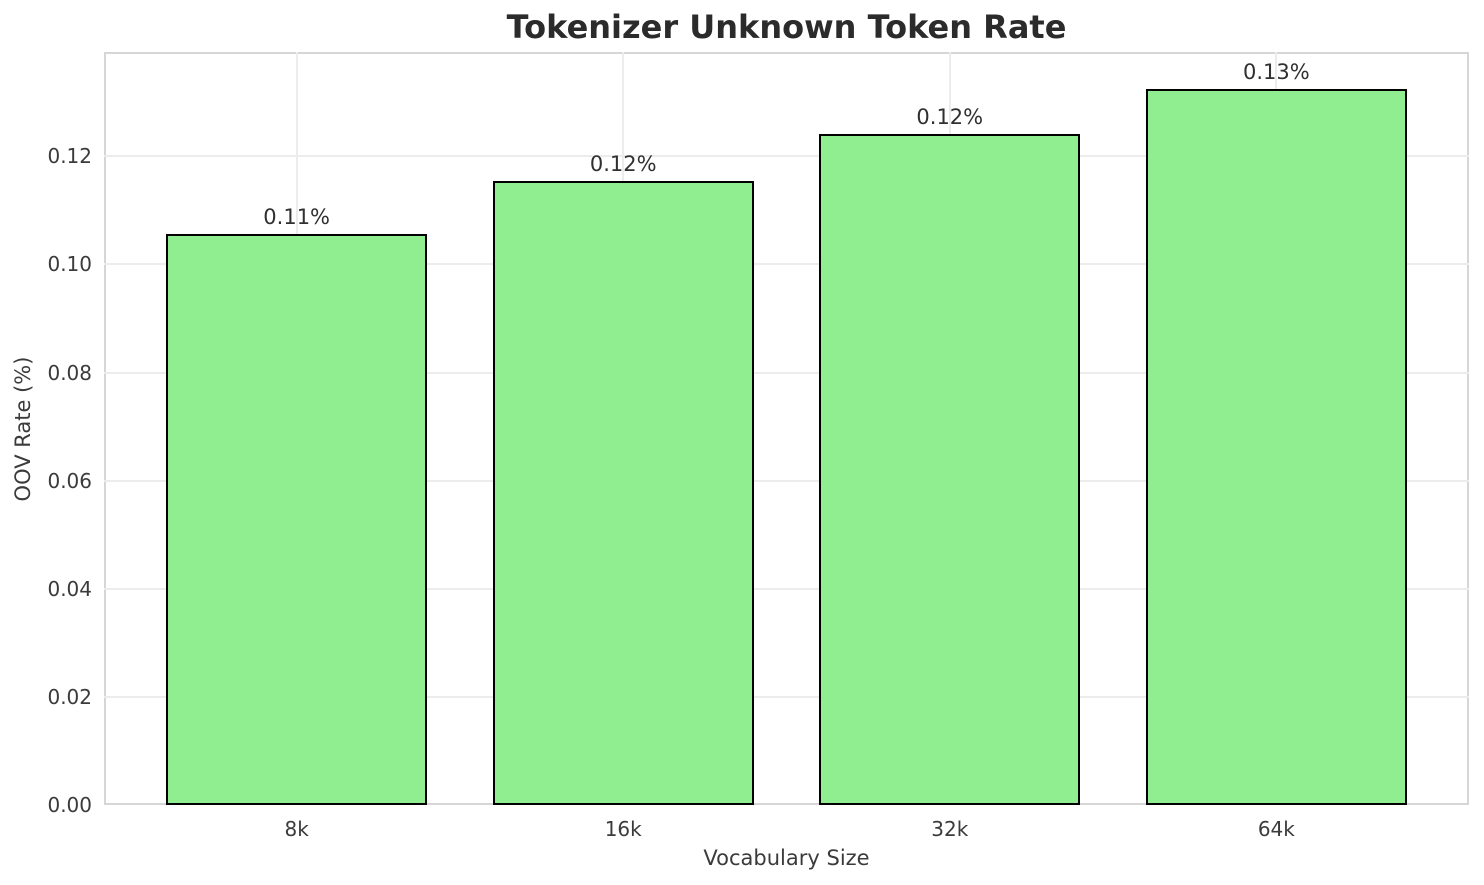 The width and height of the screenshot is (1484, 885). Describe the element at coordinates (297, 216) in the screenshot. I see `bar-value-label: 0.11%` at that location.